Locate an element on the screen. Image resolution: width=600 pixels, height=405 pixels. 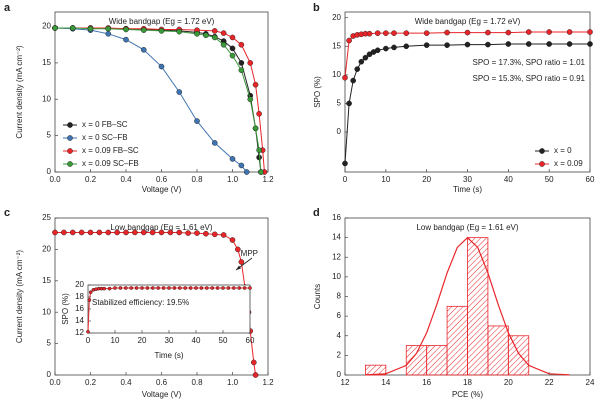
panel-label: b is located at coordinates (316, 8).